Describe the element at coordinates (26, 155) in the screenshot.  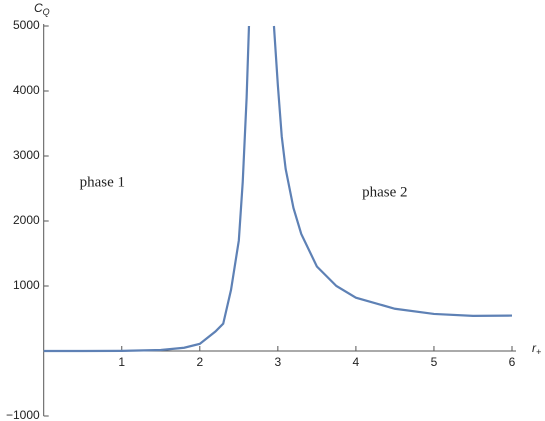
I see `y-tick-label: 3000` at that location.